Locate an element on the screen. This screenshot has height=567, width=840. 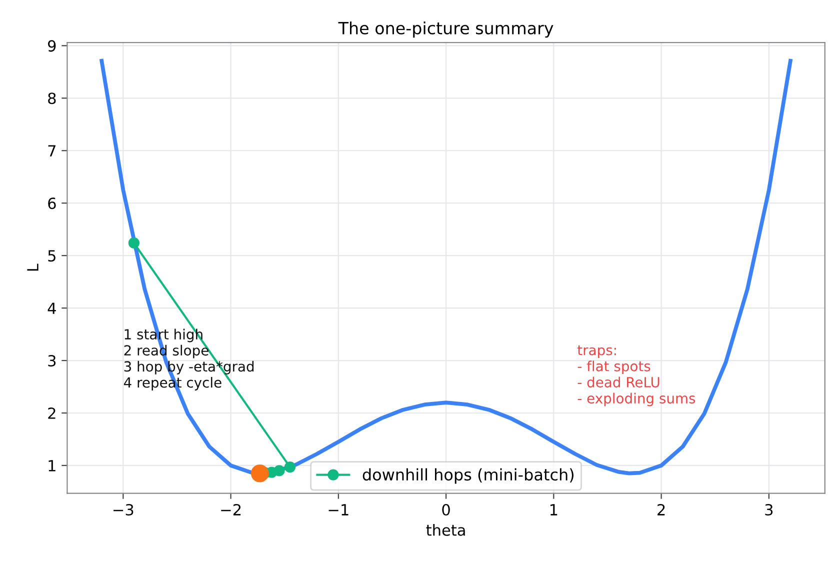
y-tick-label: 8 is located at coordinates (52, 98).